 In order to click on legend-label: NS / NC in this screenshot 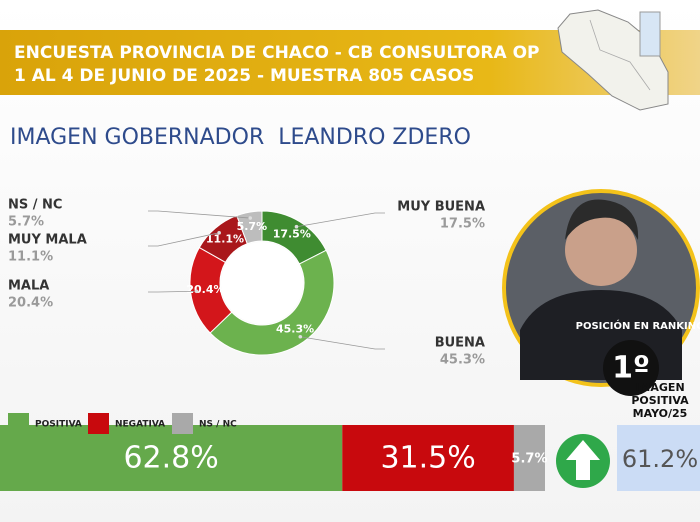, I will do `click(218, 425)`.